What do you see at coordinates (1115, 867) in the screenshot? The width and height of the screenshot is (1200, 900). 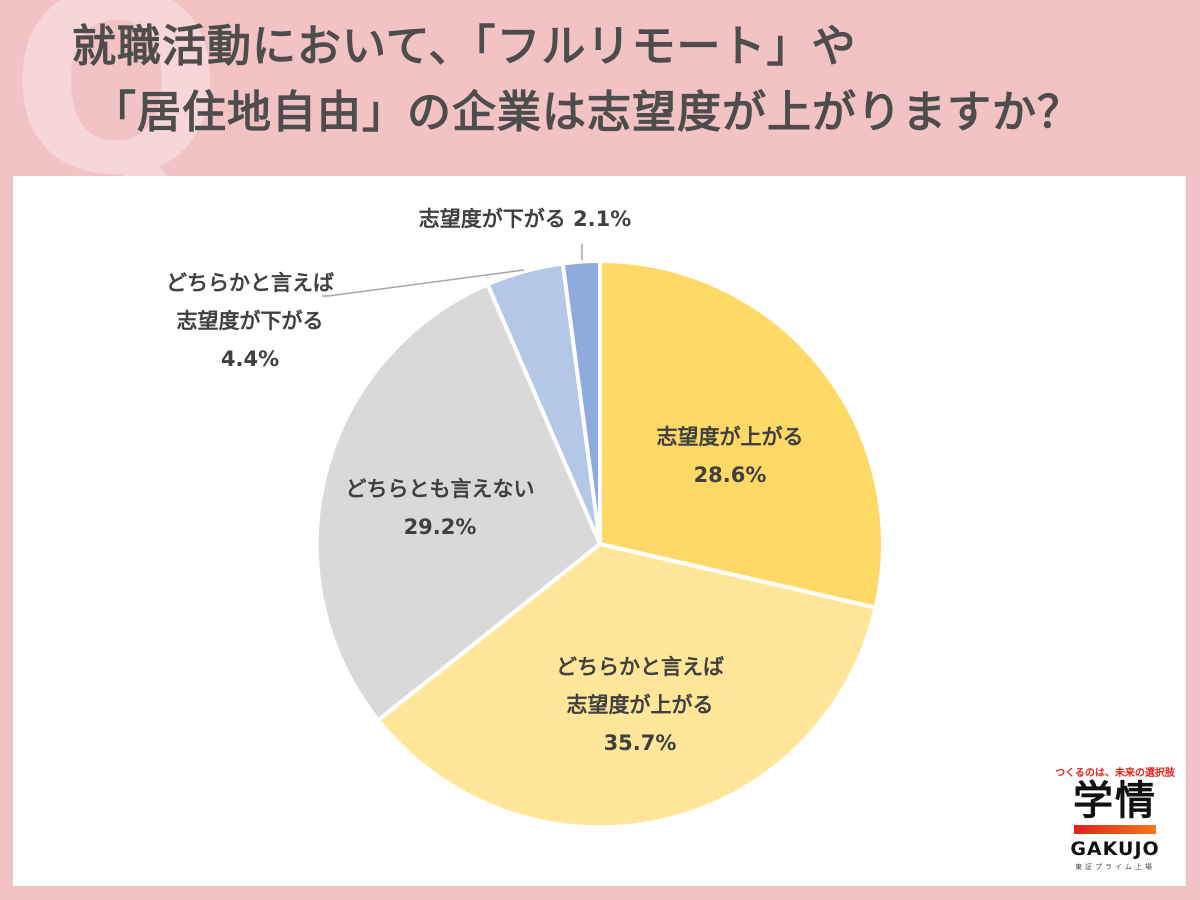 I see `logo-sub: 東証プライム上場` at bounding box center [1115, 867].